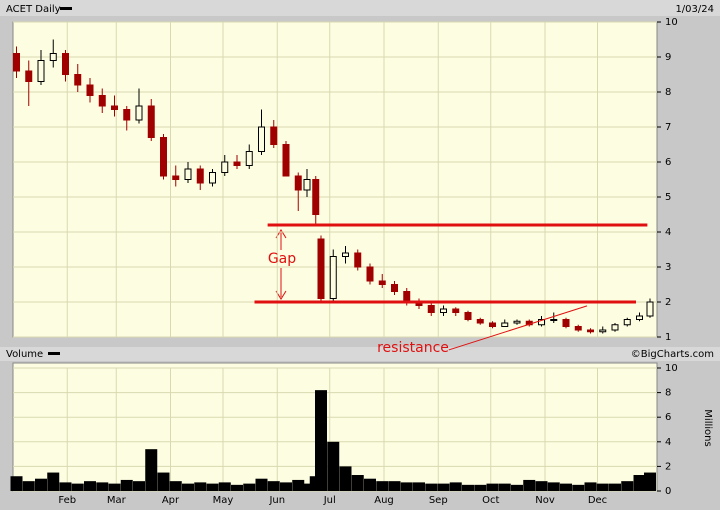 This screenshot has width=720, height=510. Describe the element at coordinates (668, 393) in the screenshot. I see `y-tick-label: 8` at that location.